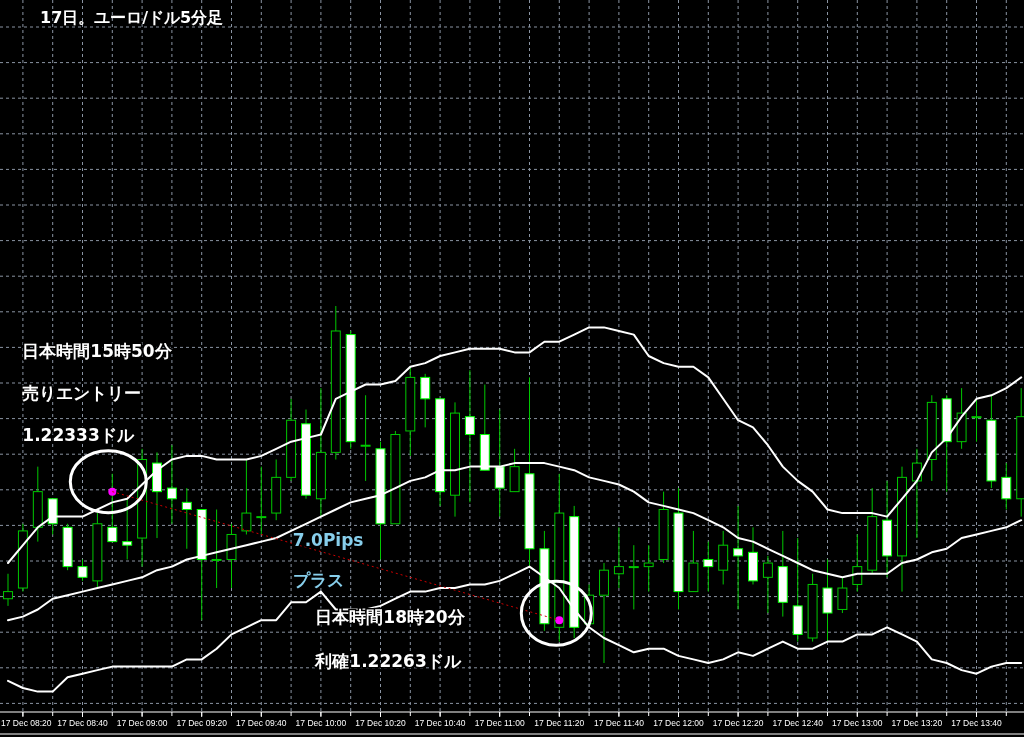 This screenshot has width=1024, height=737. Describe the element at coordinates (202, 723) in the screenshot. I see `x-tick-label: 17 Dec 09:20` at that location.